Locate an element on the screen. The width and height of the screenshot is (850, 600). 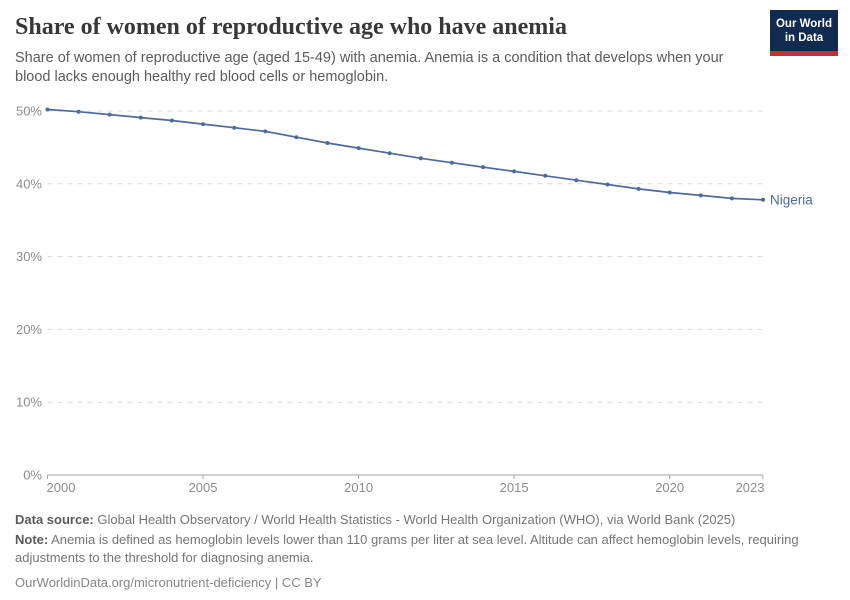
y-axis-tick-label: 50% is located at coordinates (29, 111).